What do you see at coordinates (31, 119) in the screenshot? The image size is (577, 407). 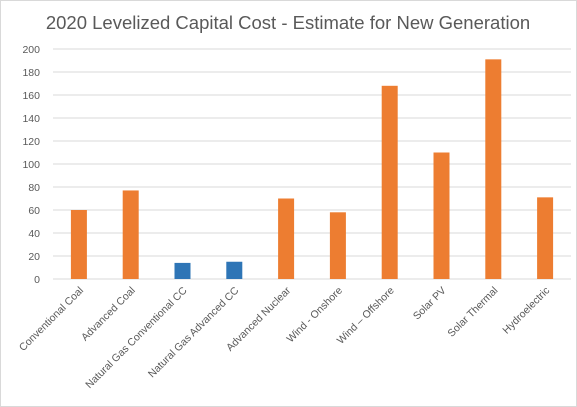 I see `y-tick-label: 140` at bounding box center [31, 119].